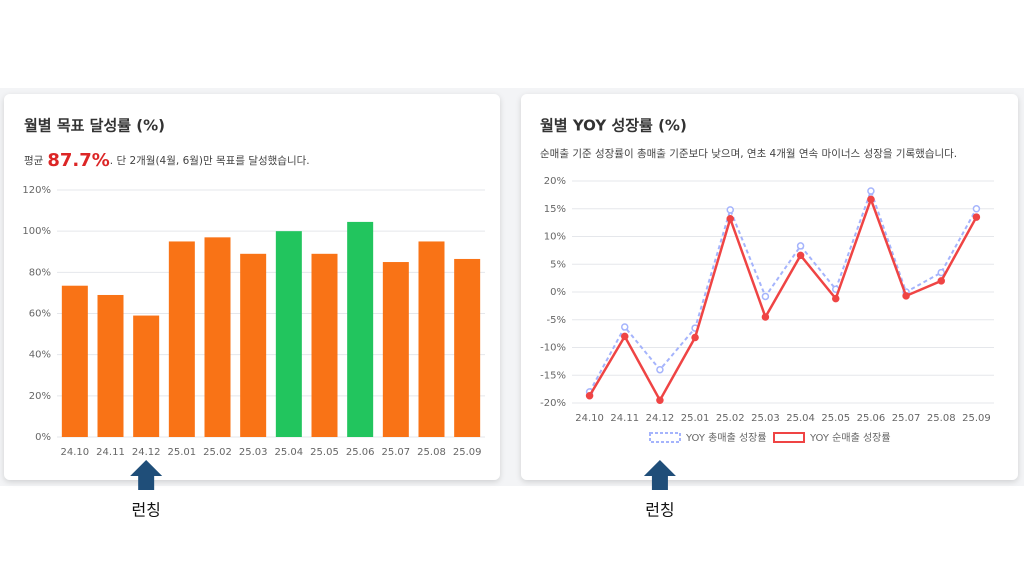 This screenshot has width=1024, height=576. I want to click on y-tick-label: -5%, so click(556, 320).